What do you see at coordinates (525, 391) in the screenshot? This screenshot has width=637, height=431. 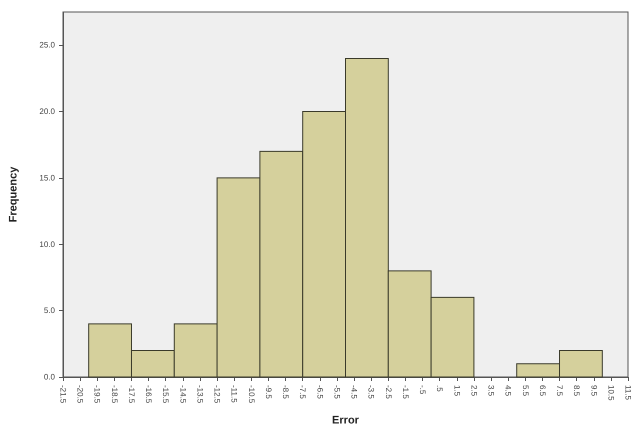 I see `x-tick-label: 5.5` at bounding box center [525, 391].